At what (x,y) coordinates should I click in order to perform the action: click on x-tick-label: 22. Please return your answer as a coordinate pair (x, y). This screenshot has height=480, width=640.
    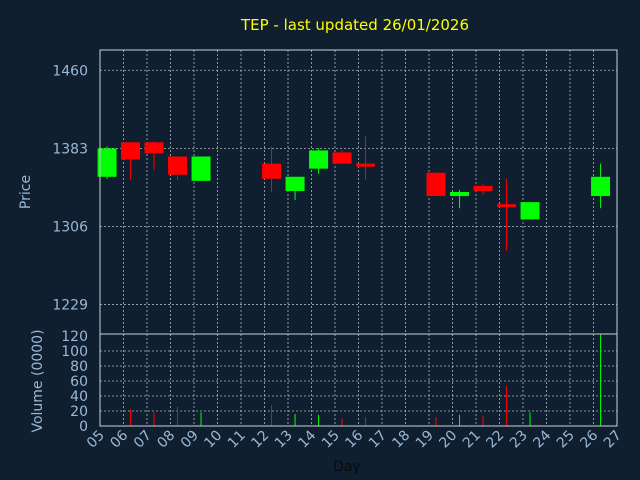
    Looking at the image, I should click on (495, 440).